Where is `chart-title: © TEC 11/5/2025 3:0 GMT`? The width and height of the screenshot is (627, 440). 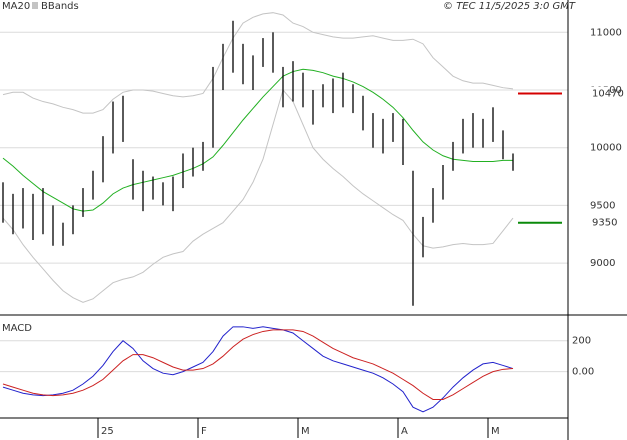 chart-title: © TEC 11/5/2025 3:0 GMT is located at coordinates (509, 6).